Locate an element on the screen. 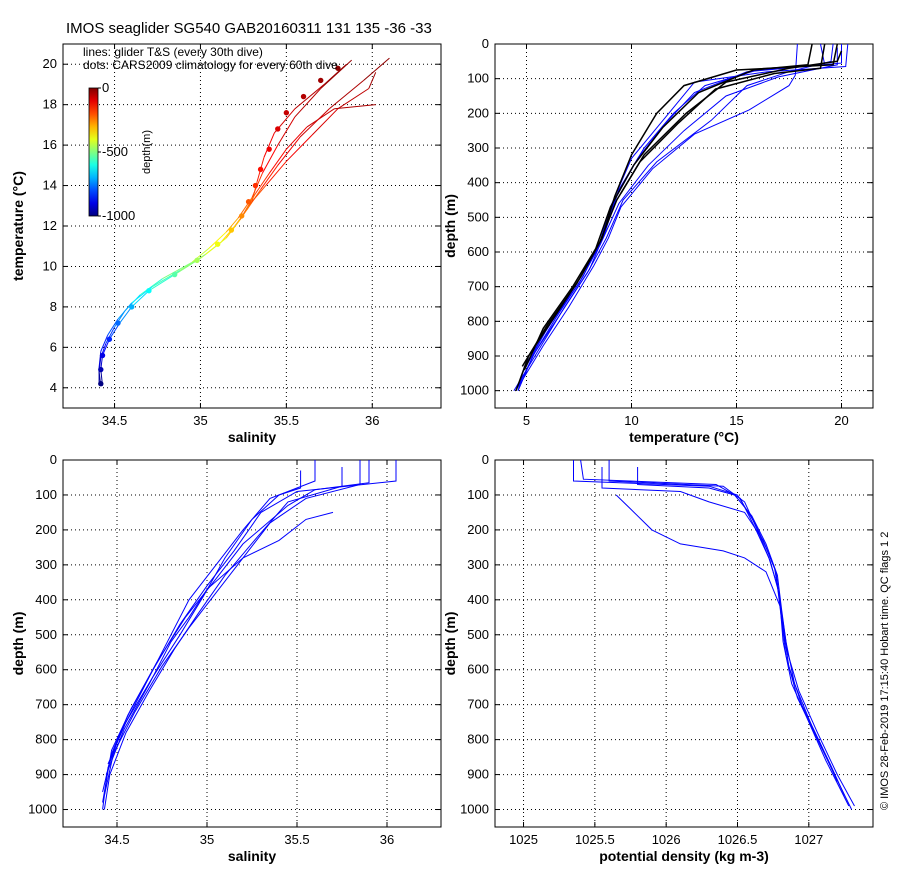 Image resolution: width=900 pixels, height=880 pixels. colorbar-tick-label: 0 is located at coordinates (105, 87).